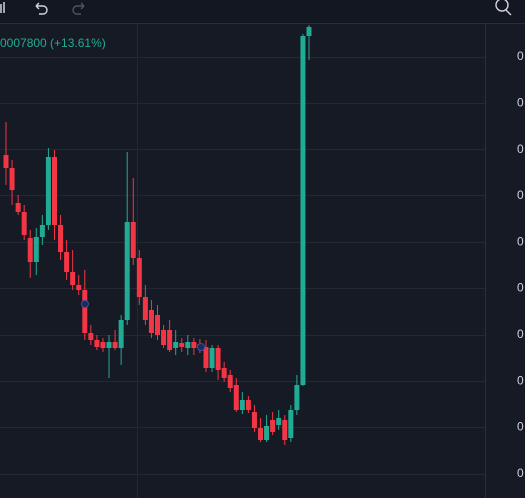  Describe the element at coordinates (78, 8) in the screenshot. I see `redo-button` at that location.